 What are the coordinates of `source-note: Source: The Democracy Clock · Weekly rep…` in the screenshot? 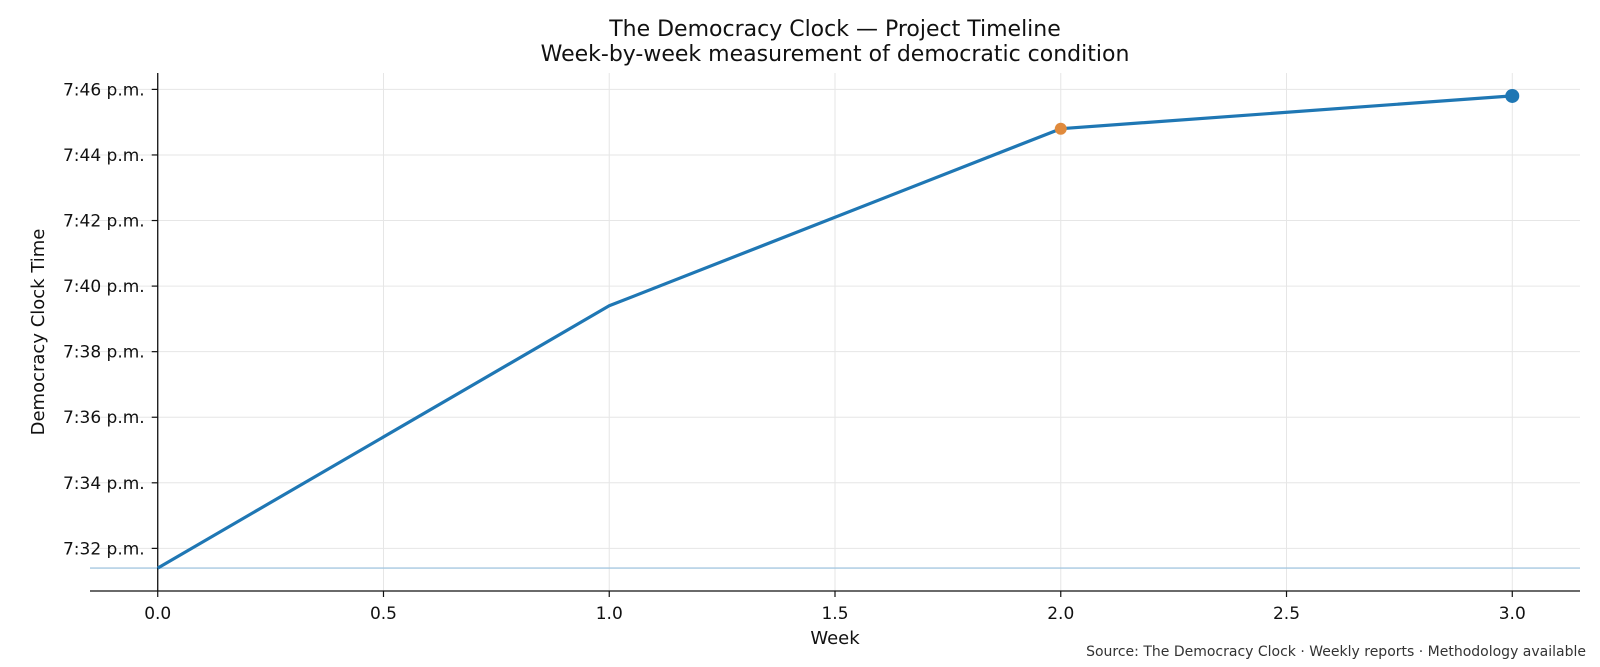 It's located at (1336, 652).